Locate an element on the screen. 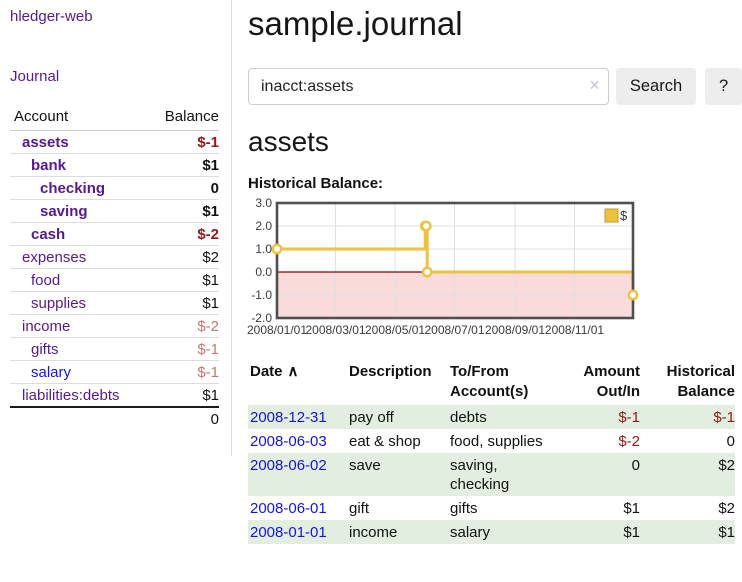  register-header-accounts: To/From Account(s) is located at coordinates (489, 381).